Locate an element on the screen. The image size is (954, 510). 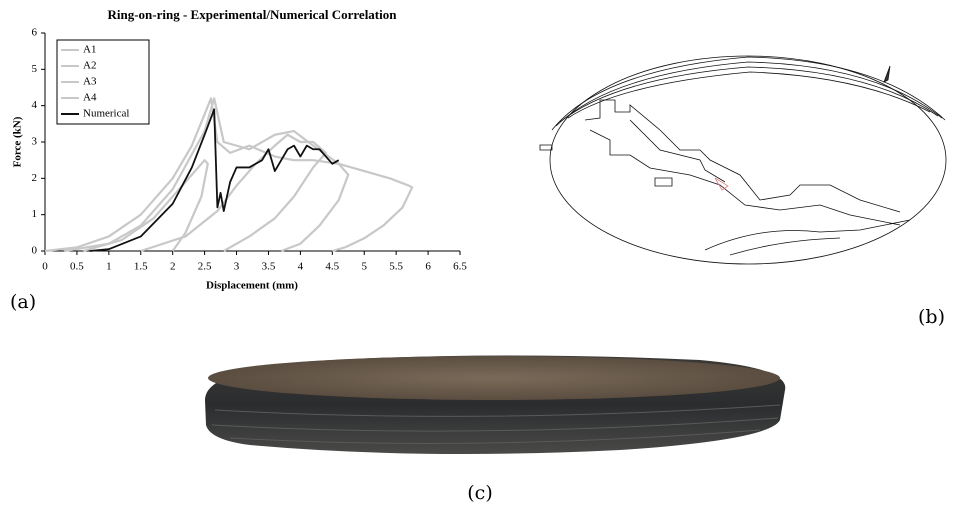
legend-label: Numerical is located at coordinates (106, 114).